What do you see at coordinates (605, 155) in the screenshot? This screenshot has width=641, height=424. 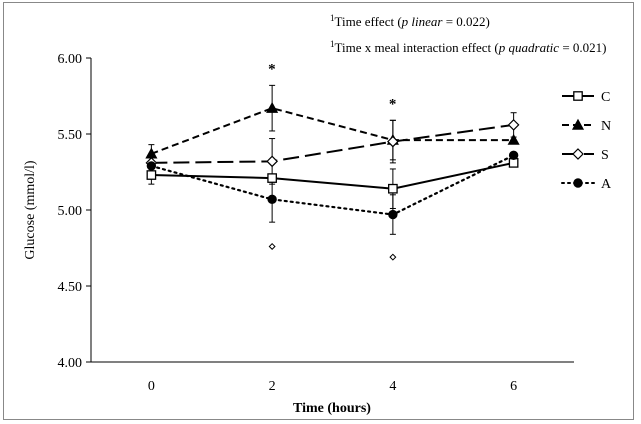 I see `legend-label-s: S` at bounding box center [605, 155].